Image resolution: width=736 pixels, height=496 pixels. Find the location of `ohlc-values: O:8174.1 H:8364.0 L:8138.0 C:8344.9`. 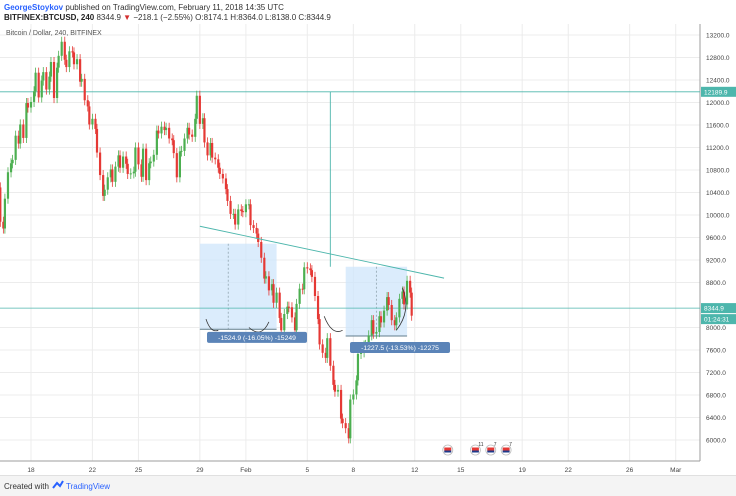

ohlc-values: O:8174.1 H:8364.0 L:8138.0 C:8344.9 is located at coordinates (263, 17).